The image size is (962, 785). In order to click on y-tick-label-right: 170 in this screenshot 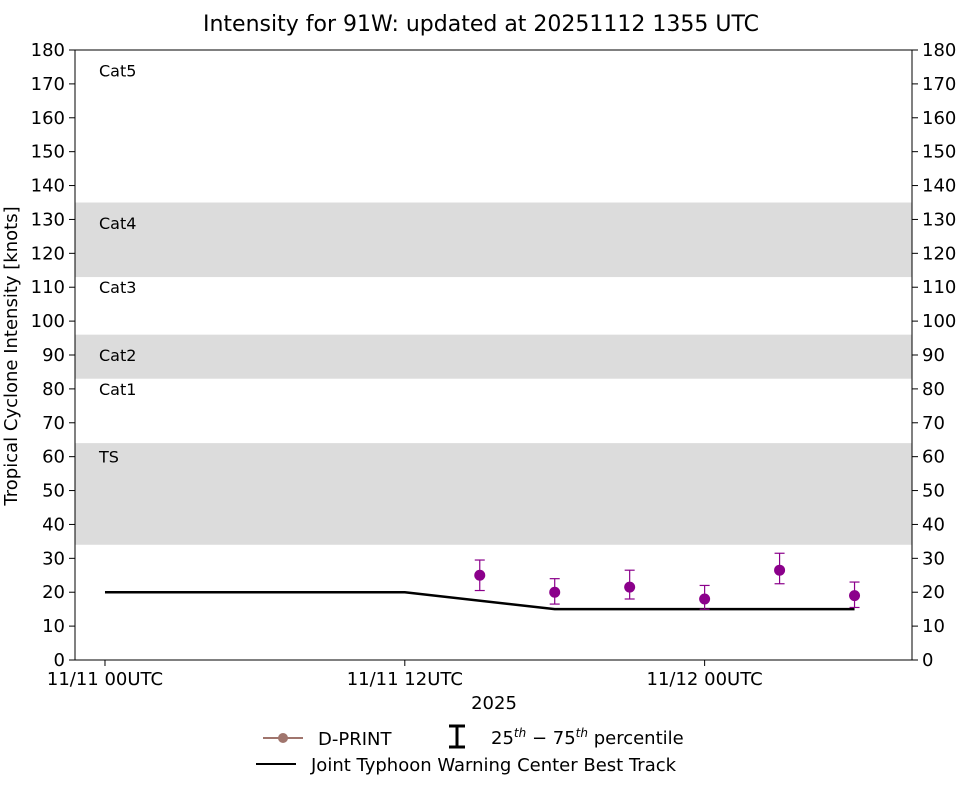, I will do `click(939, 84)`.